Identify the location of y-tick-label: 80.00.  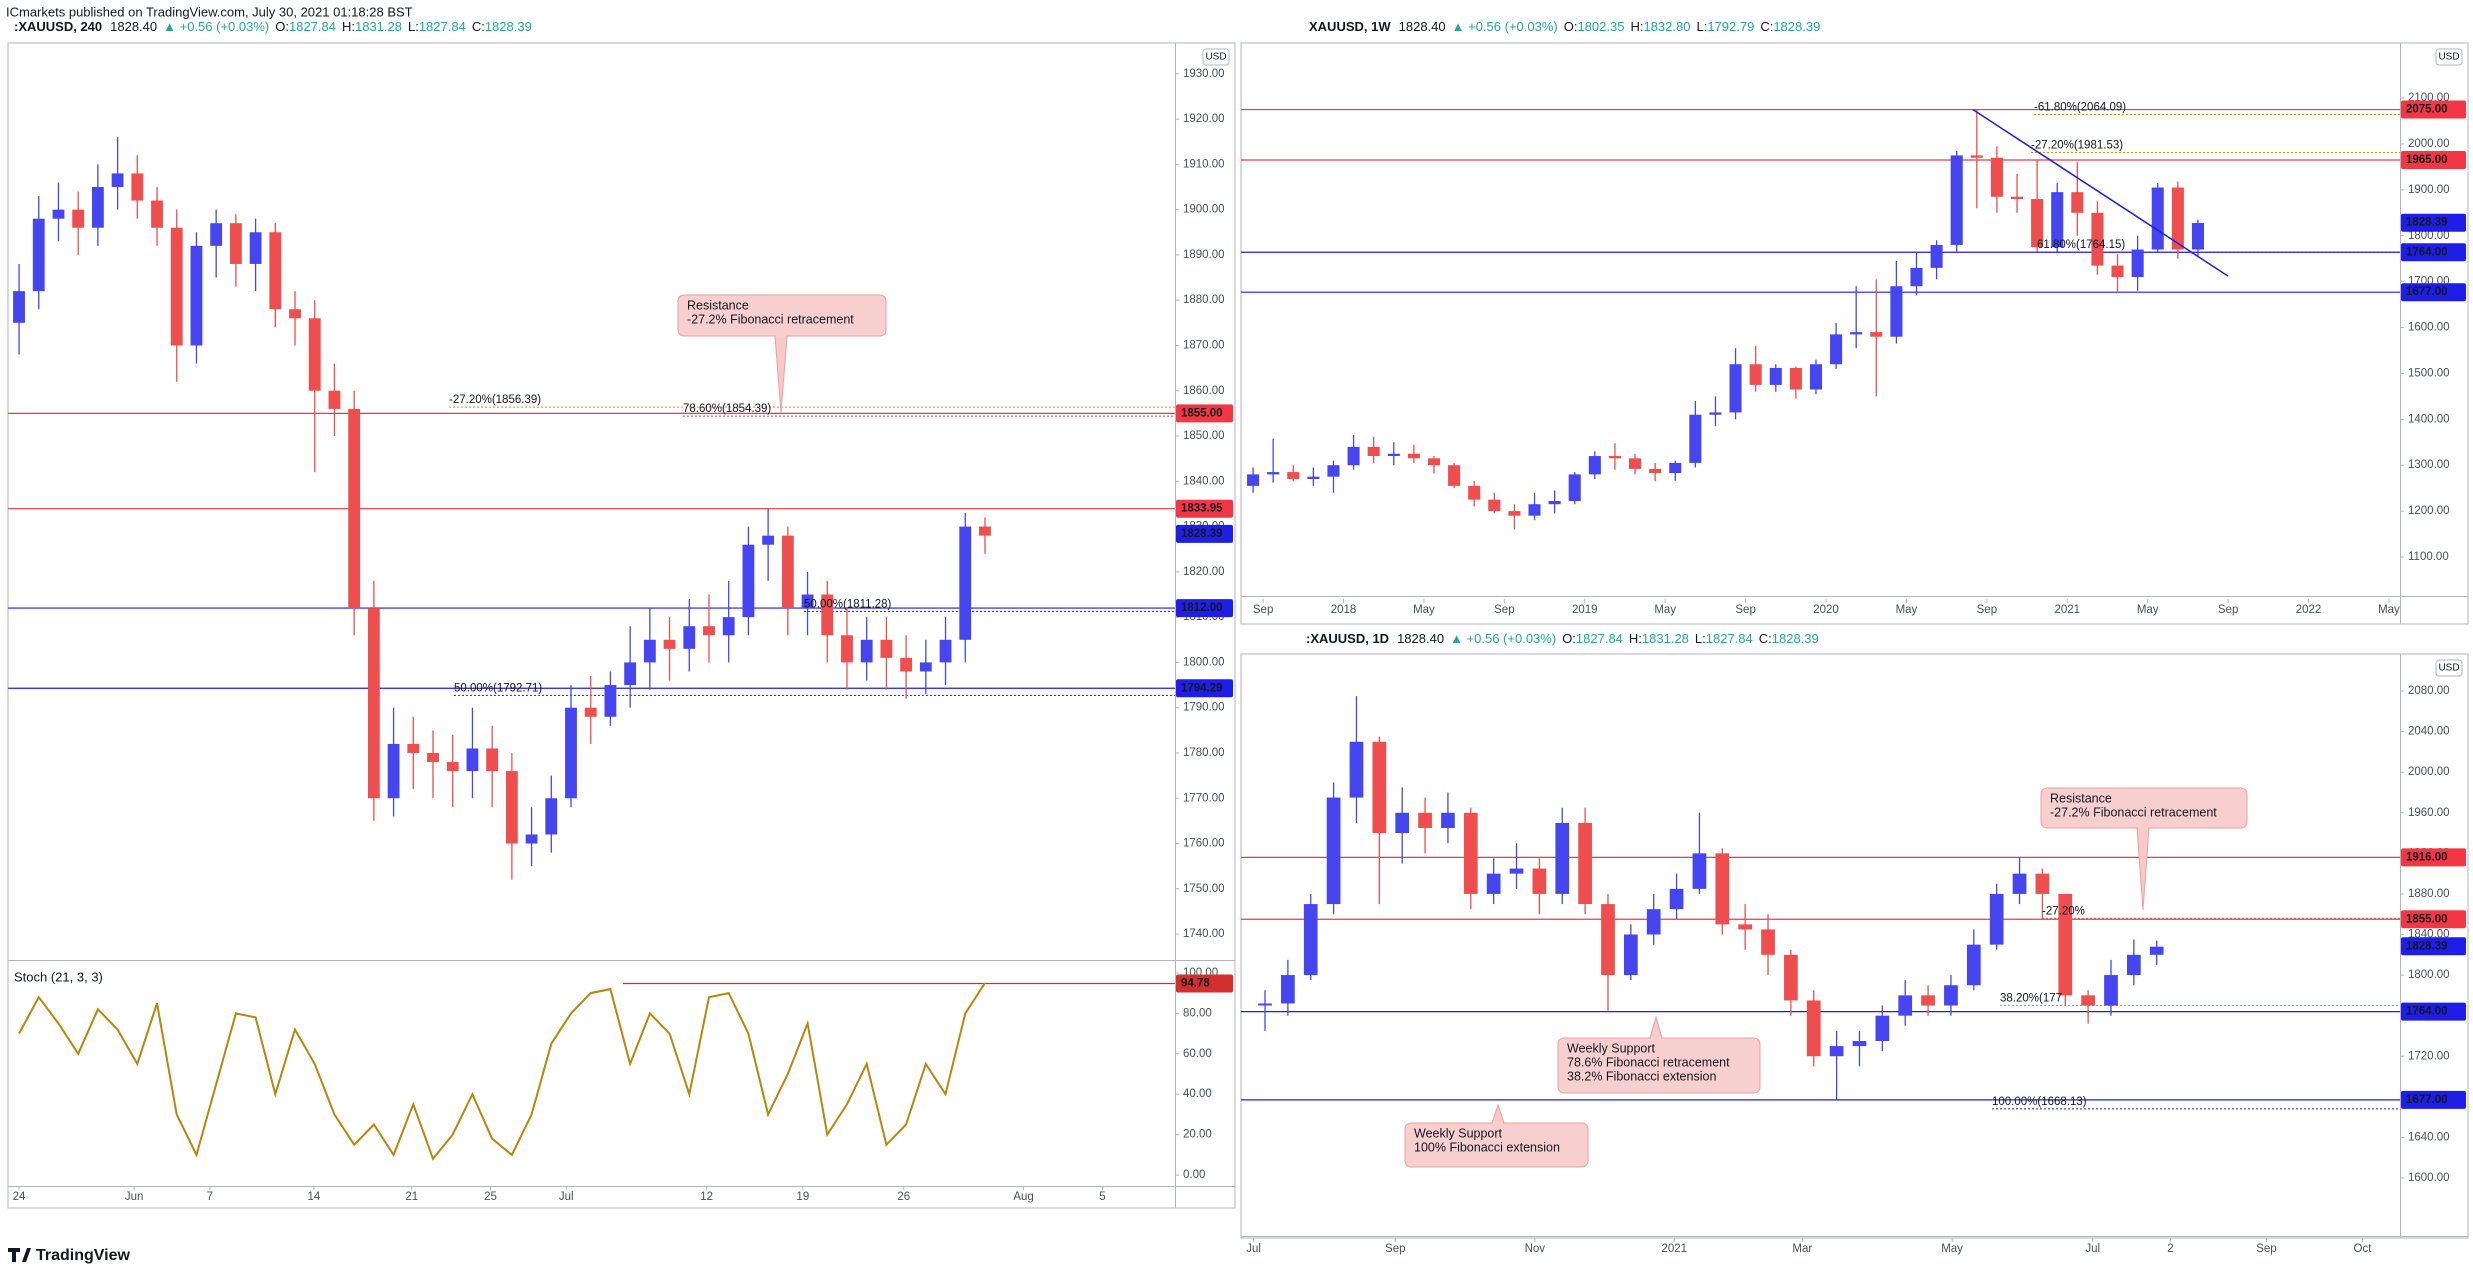
(1197, 1013).